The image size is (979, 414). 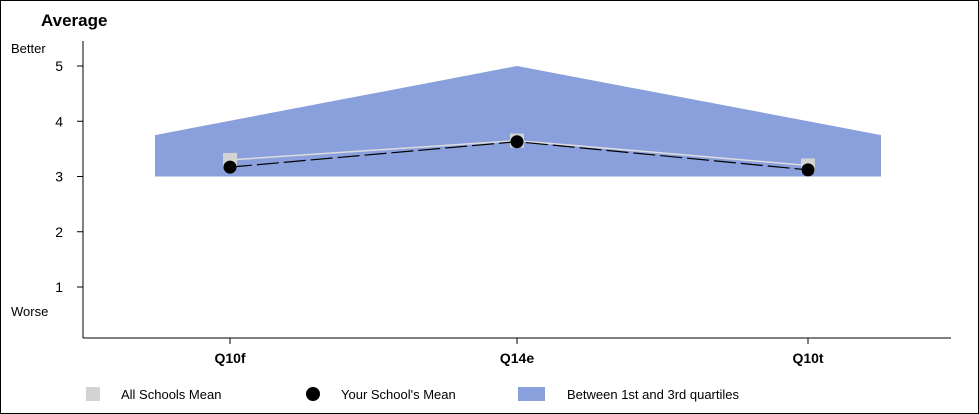 What do you see at coordinates (517, 358) in the screenshot?
I see `x-tick-label: Q14e` at bounding box center [517, 358].